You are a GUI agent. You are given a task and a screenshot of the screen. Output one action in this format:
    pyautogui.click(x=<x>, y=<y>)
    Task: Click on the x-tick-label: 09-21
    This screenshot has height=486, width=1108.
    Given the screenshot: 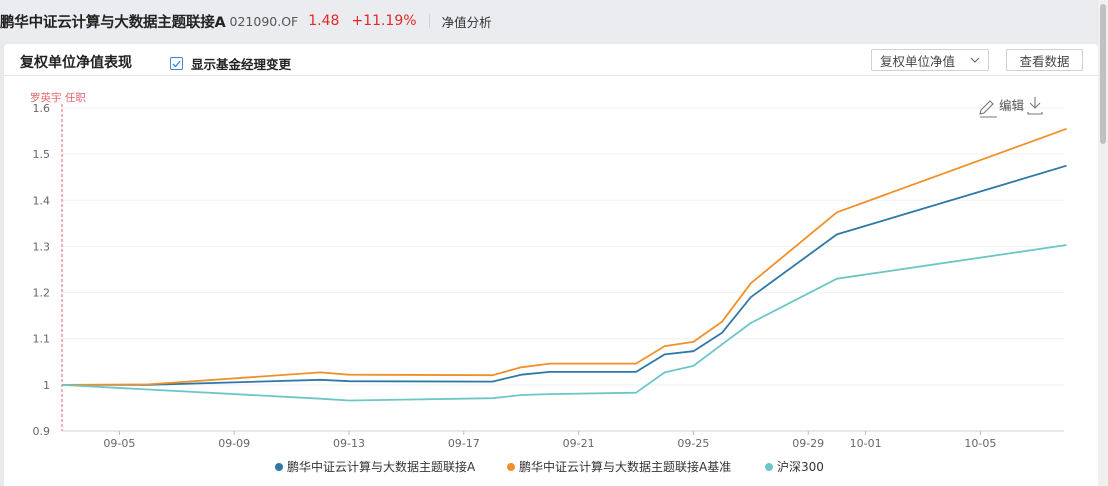 What is the action you would take?
    pyautogui.click(x=579, y=443)
    